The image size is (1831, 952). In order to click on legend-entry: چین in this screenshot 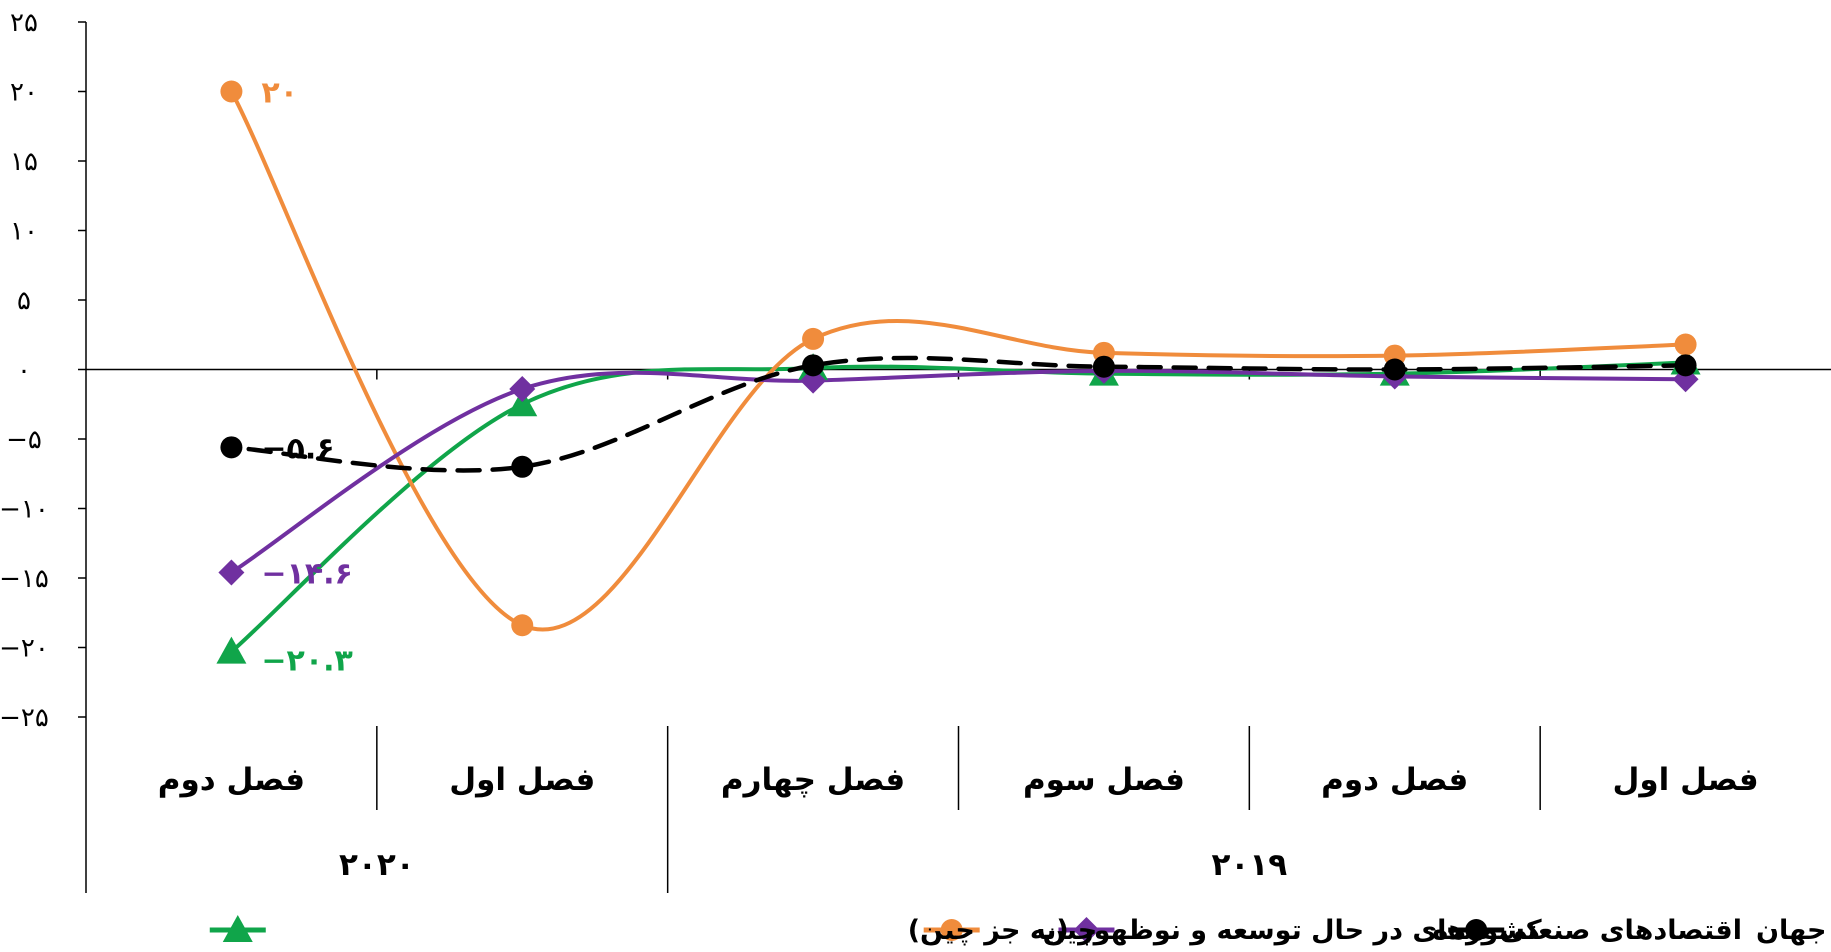, I will do `click(1010, 930)`.